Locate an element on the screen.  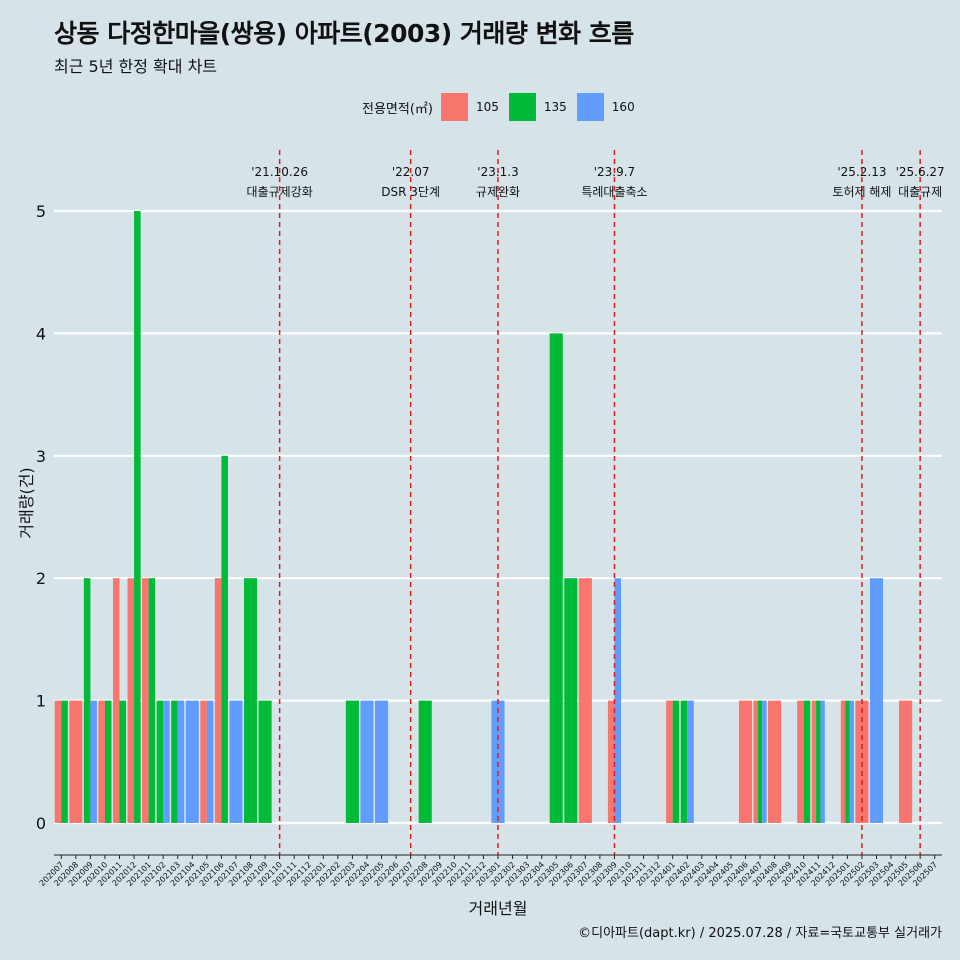
event-date-label: '25.6.27 is located at coordinates (920, 172).